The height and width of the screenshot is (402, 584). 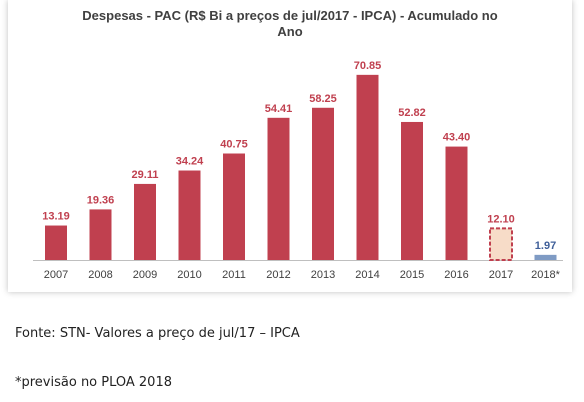 What do you see at coordinates (368, 66) in the screenshot?
I see `data-label-2014: 70.85` at bounding box center [368, 66].